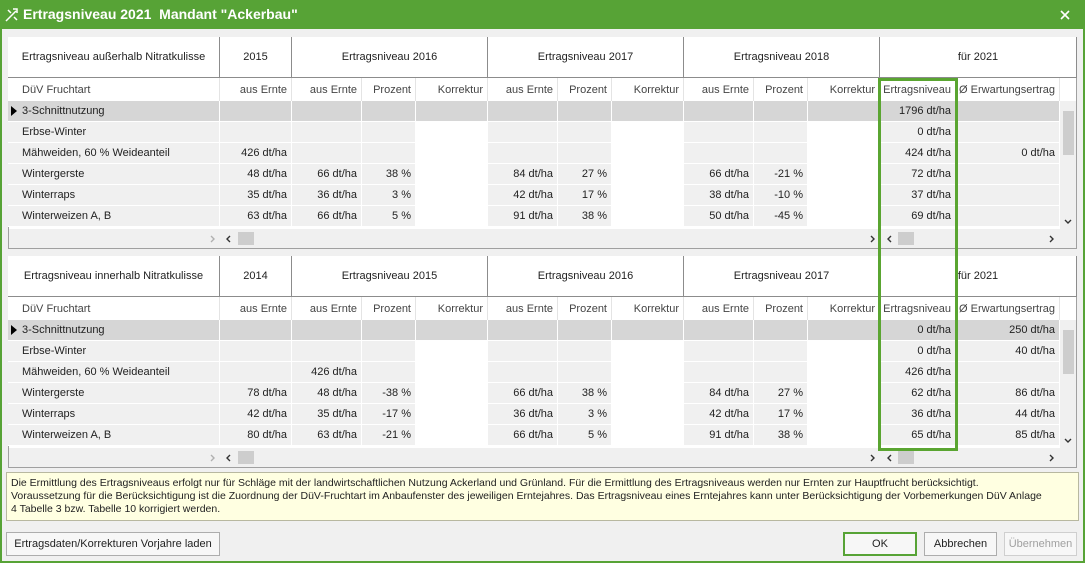  I want to click on window-border, so click(1084, 296).